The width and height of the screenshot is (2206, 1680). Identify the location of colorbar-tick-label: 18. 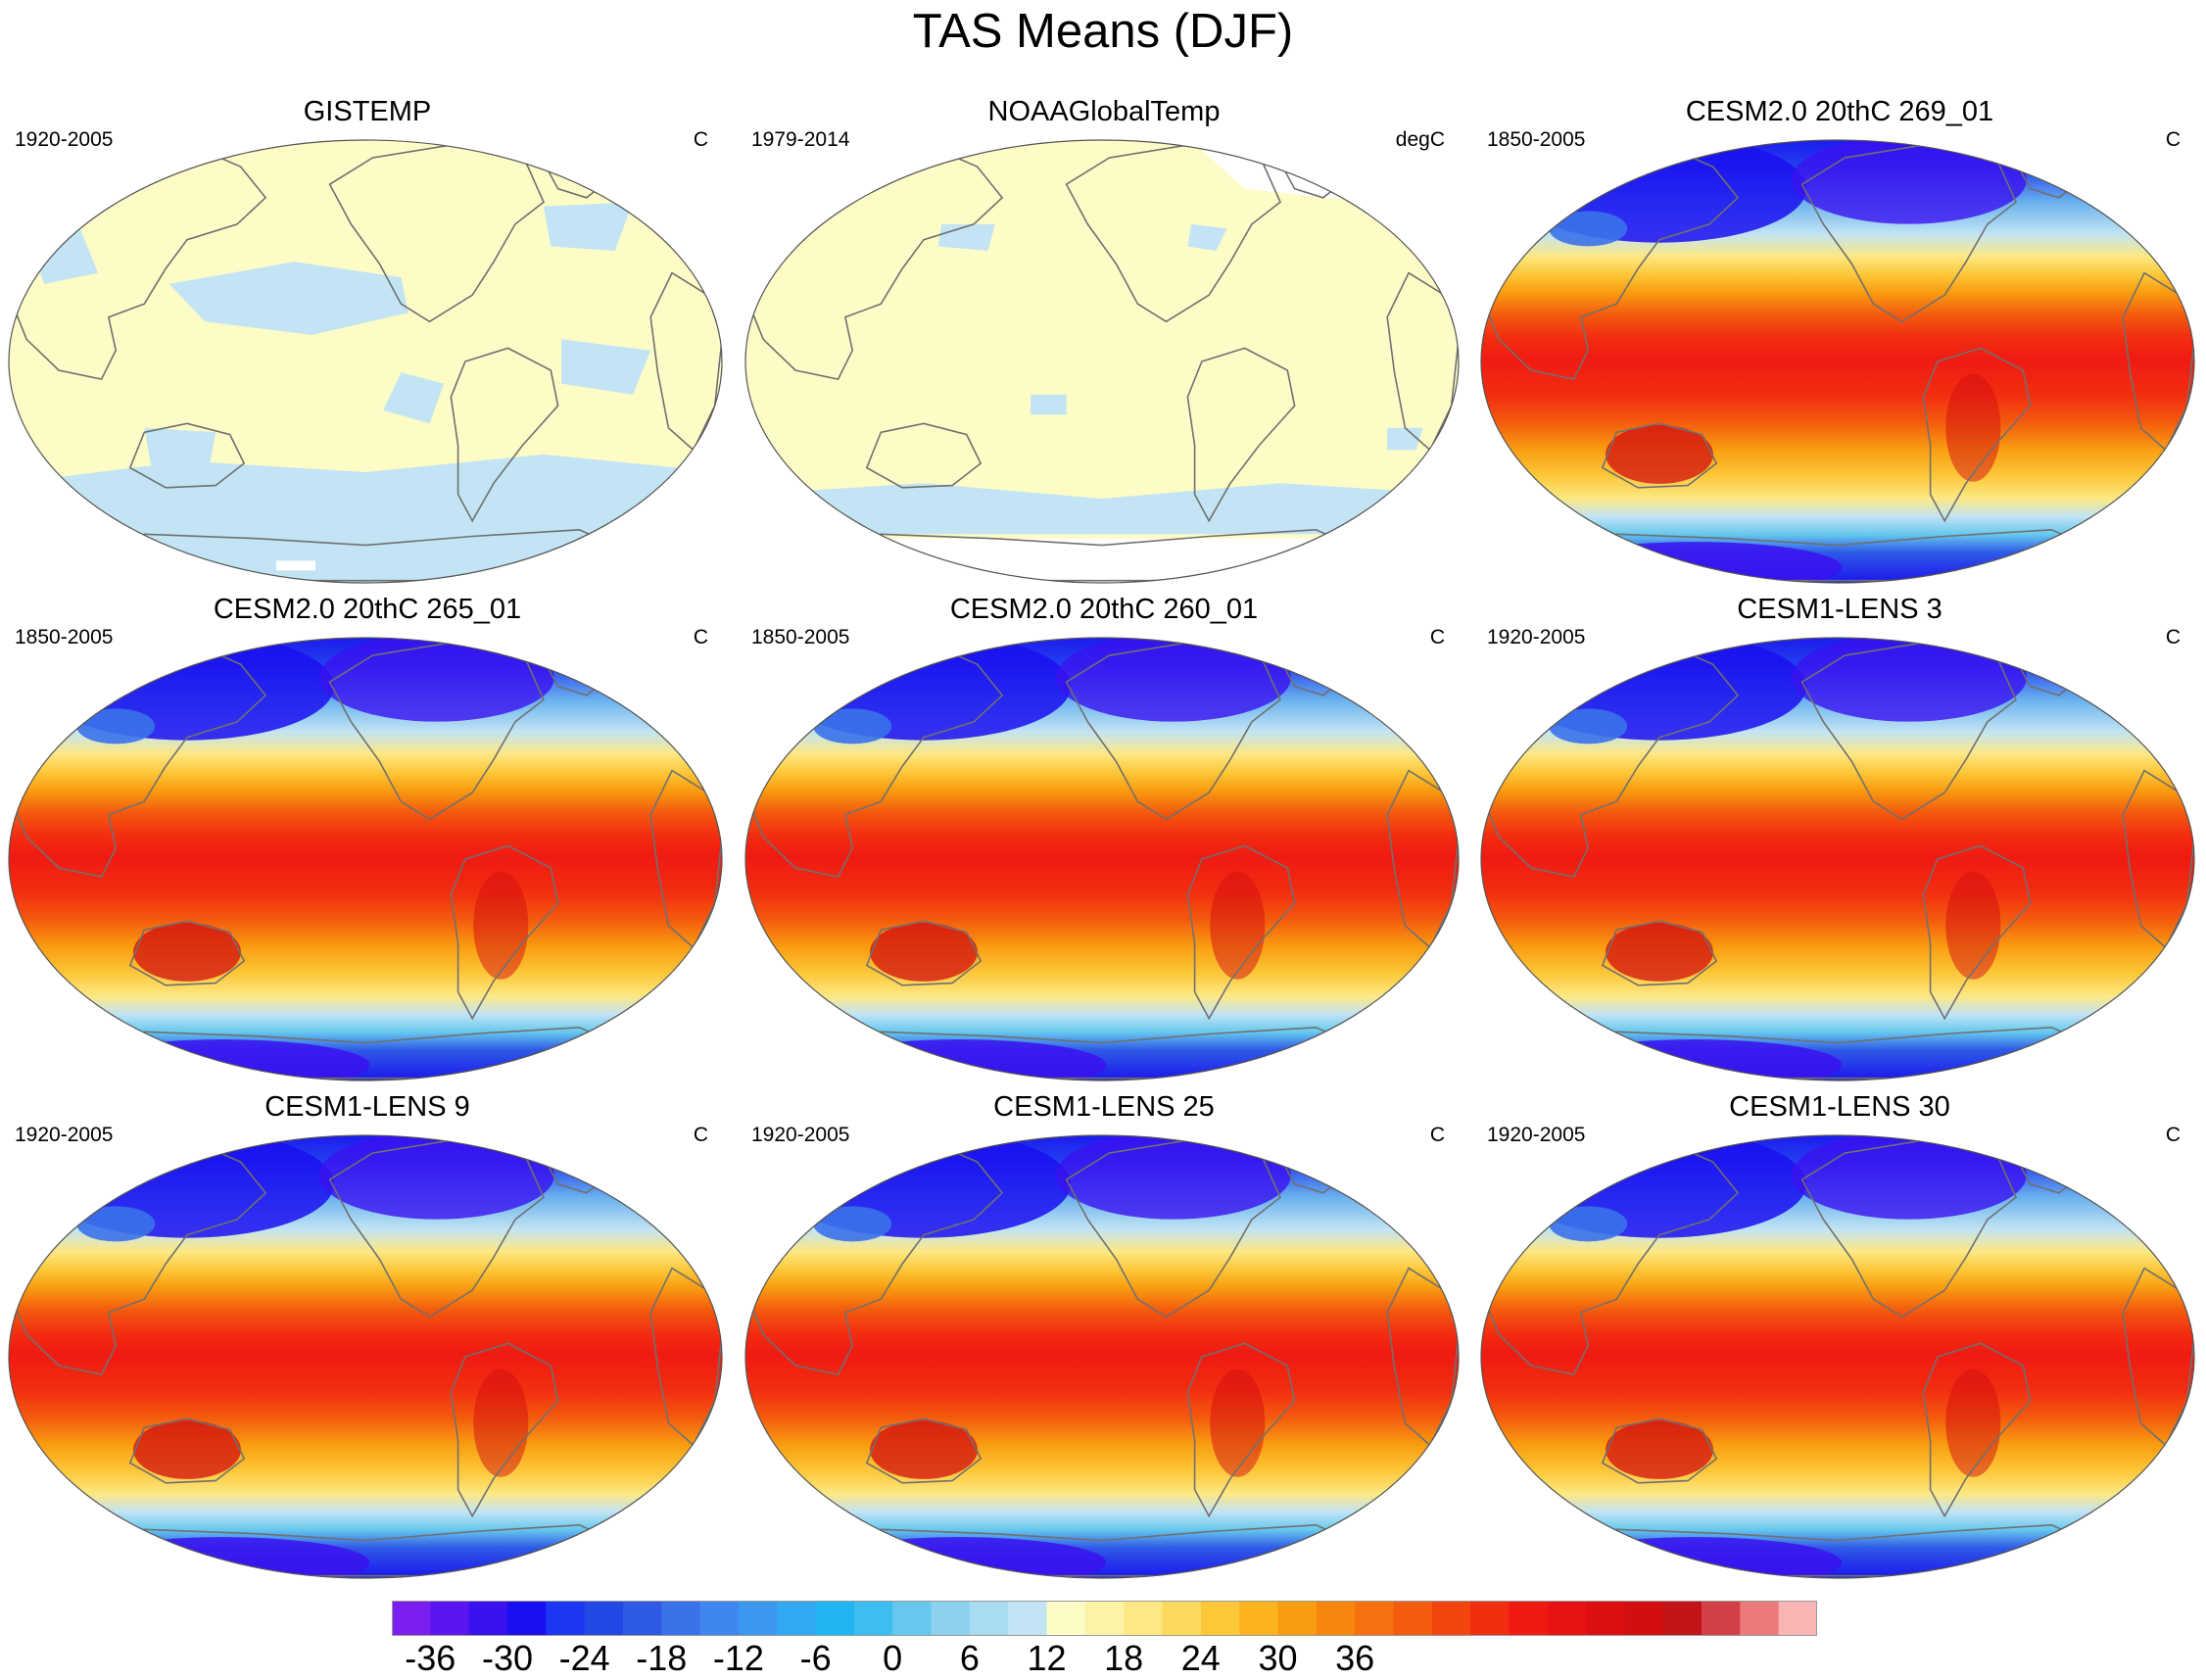
(1124, 1658).